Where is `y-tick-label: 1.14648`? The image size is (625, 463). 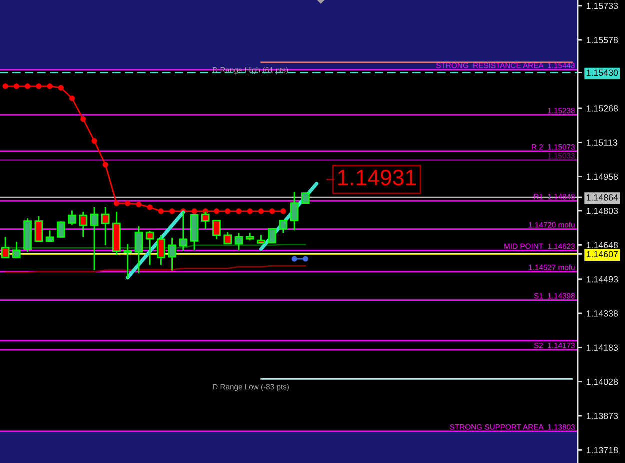 y-tick-label: 1.14648 is located at coordinates (602, 245).